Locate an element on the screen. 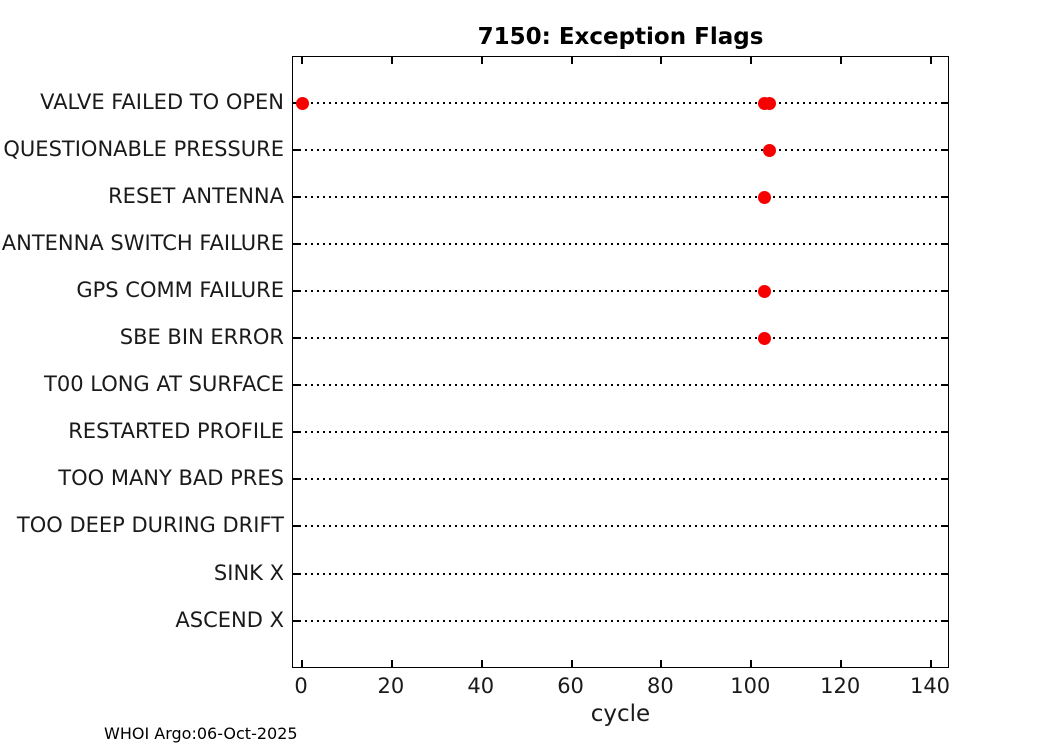 The height and width of the screenshot is (750, 1050). y-axis-label: GPS COMM FAILURE is located at coordinates (180, 290).